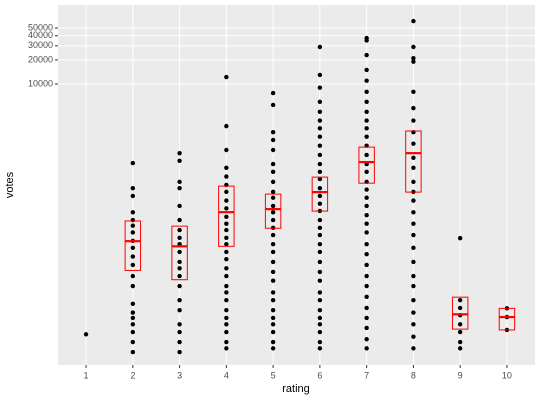  Describe the element at coordinates (40, 27) in the screenshot. I see `y-tick-label: 50000` at that location.